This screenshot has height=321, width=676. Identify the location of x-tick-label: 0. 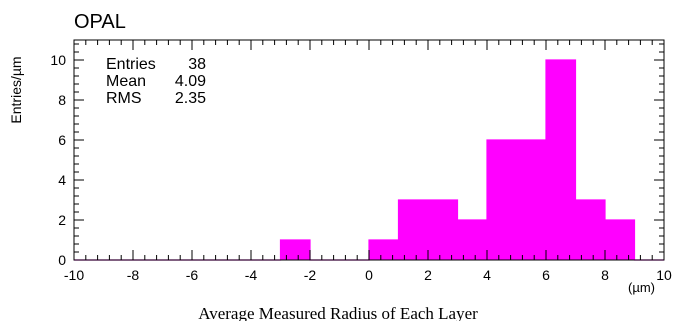
(369, 275).